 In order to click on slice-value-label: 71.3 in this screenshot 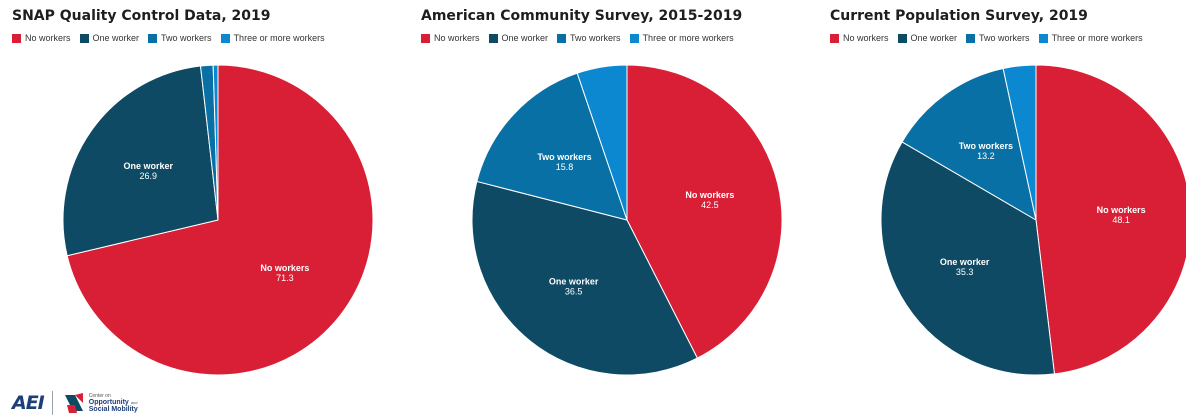, I will do `click(285, 278)`.